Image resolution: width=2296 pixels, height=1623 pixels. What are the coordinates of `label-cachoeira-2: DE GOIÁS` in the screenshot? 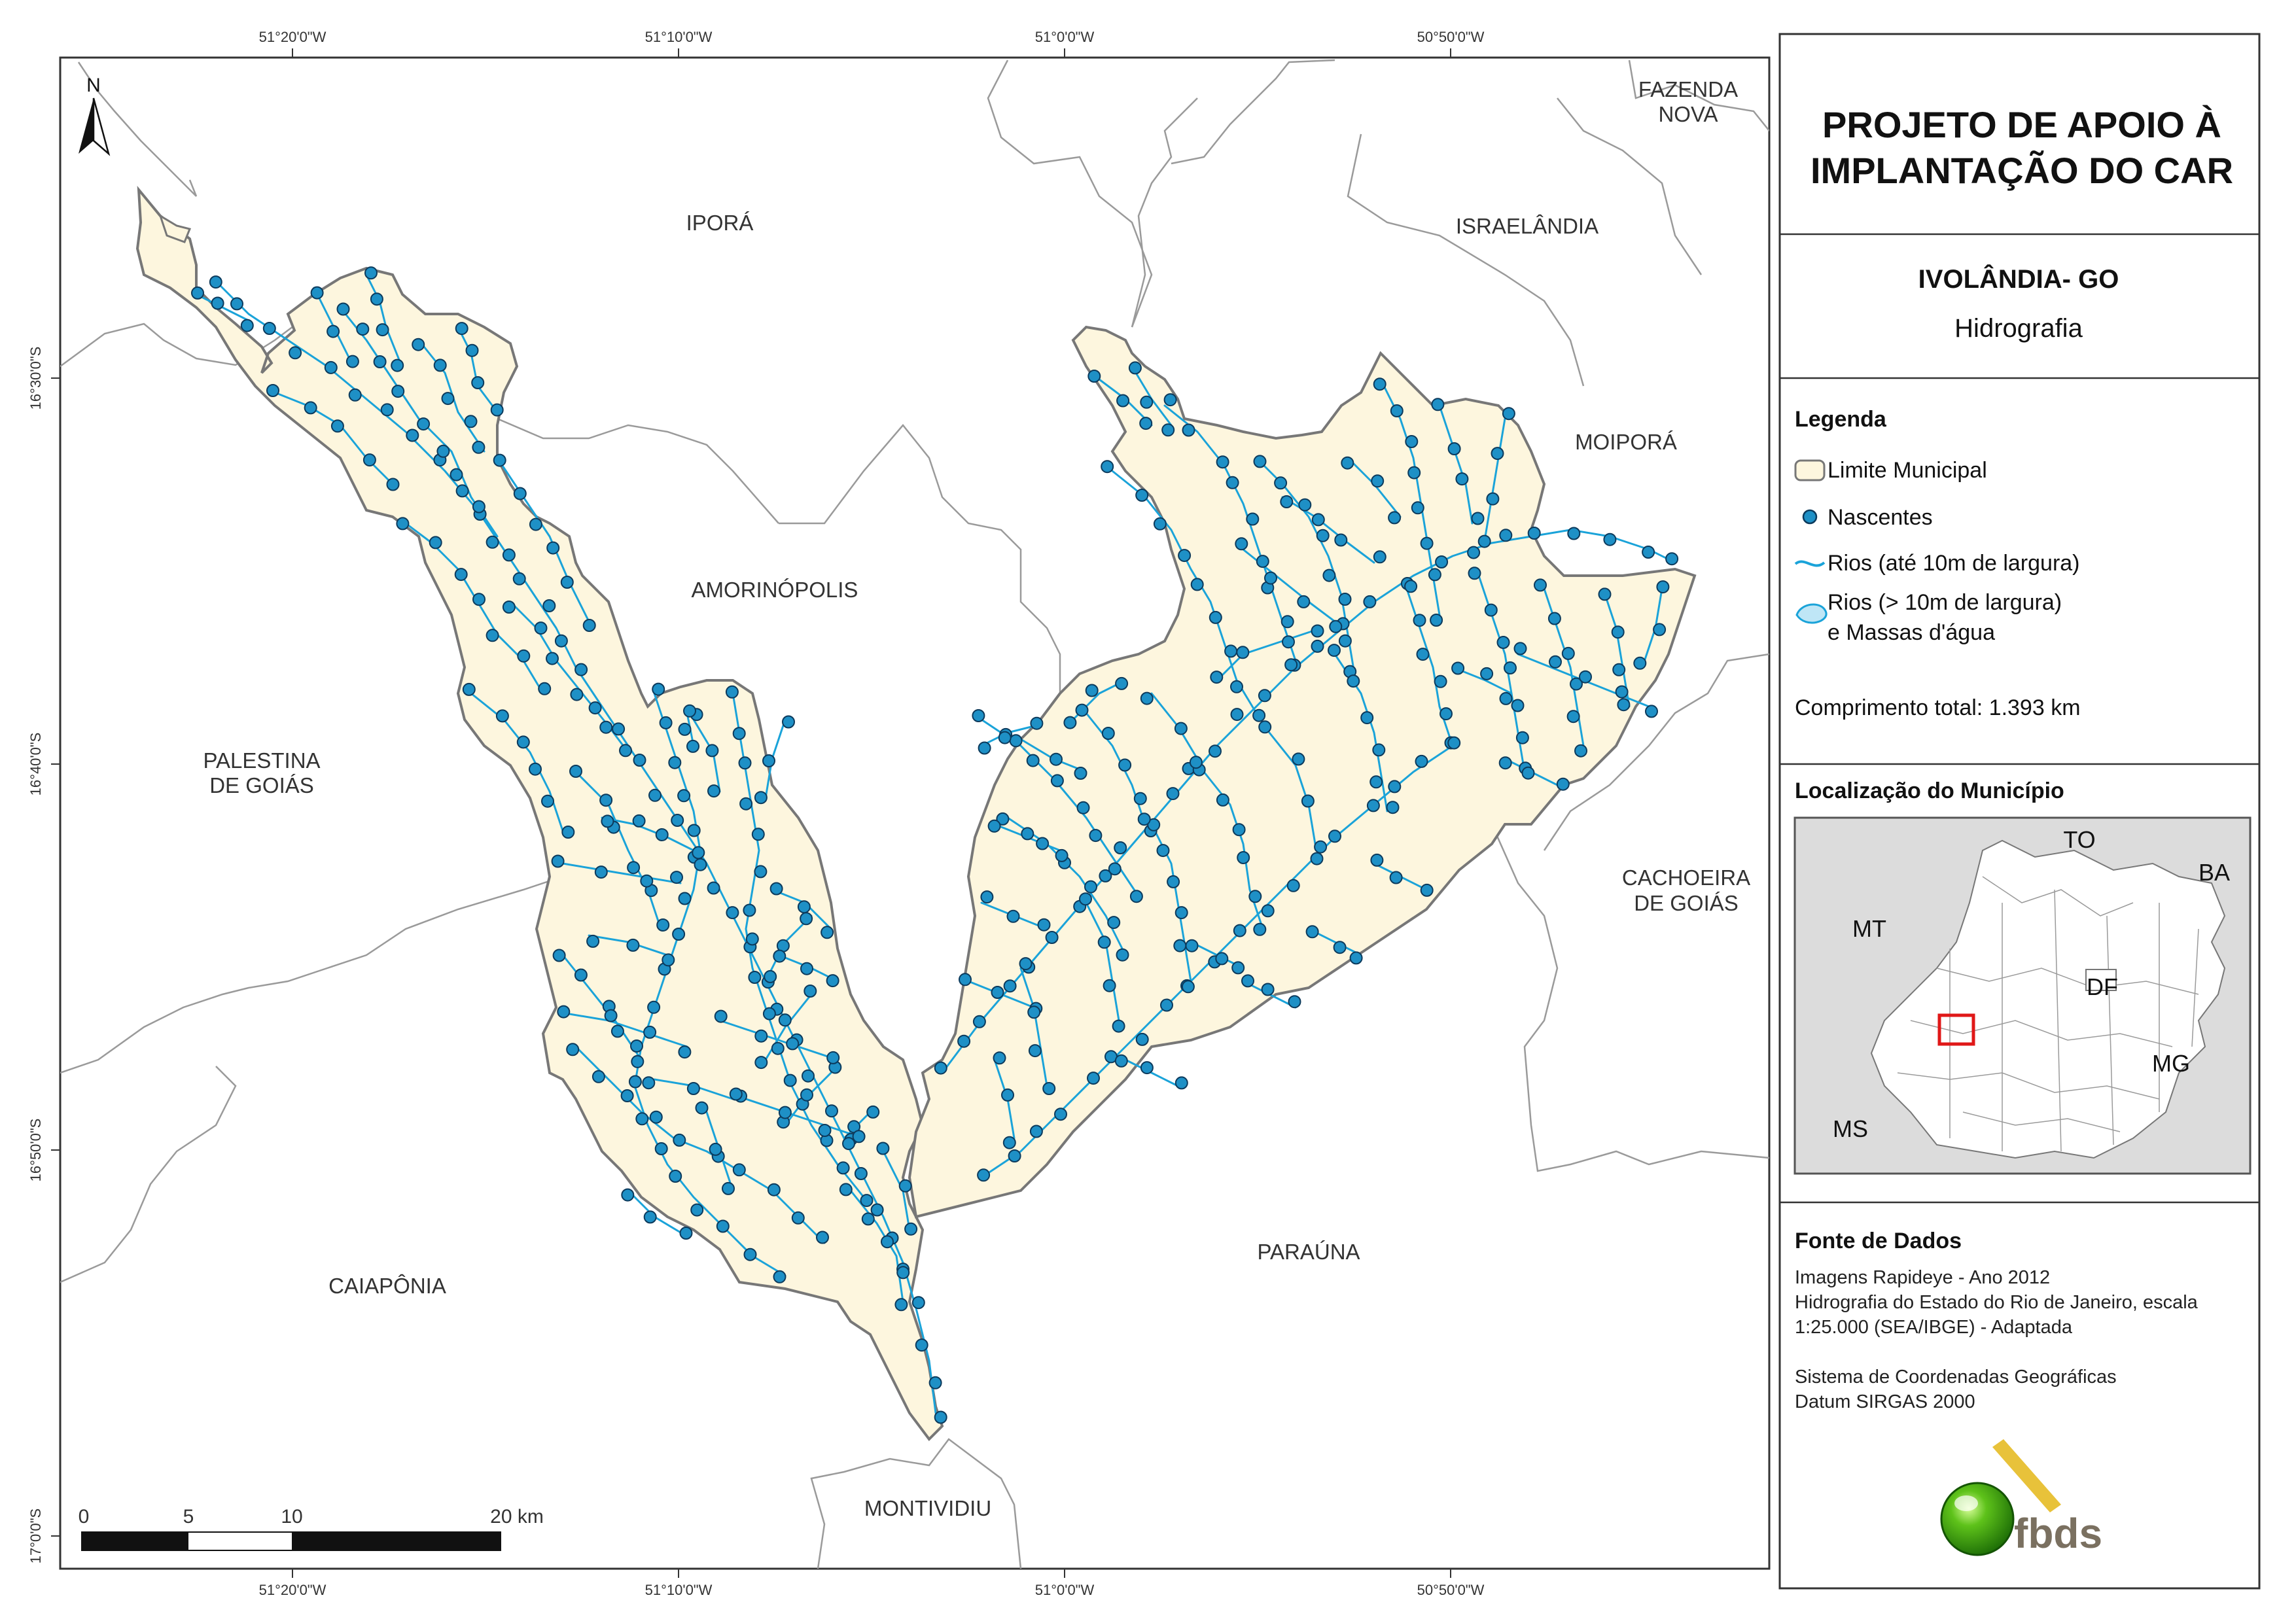 It's located at (1687, 903).